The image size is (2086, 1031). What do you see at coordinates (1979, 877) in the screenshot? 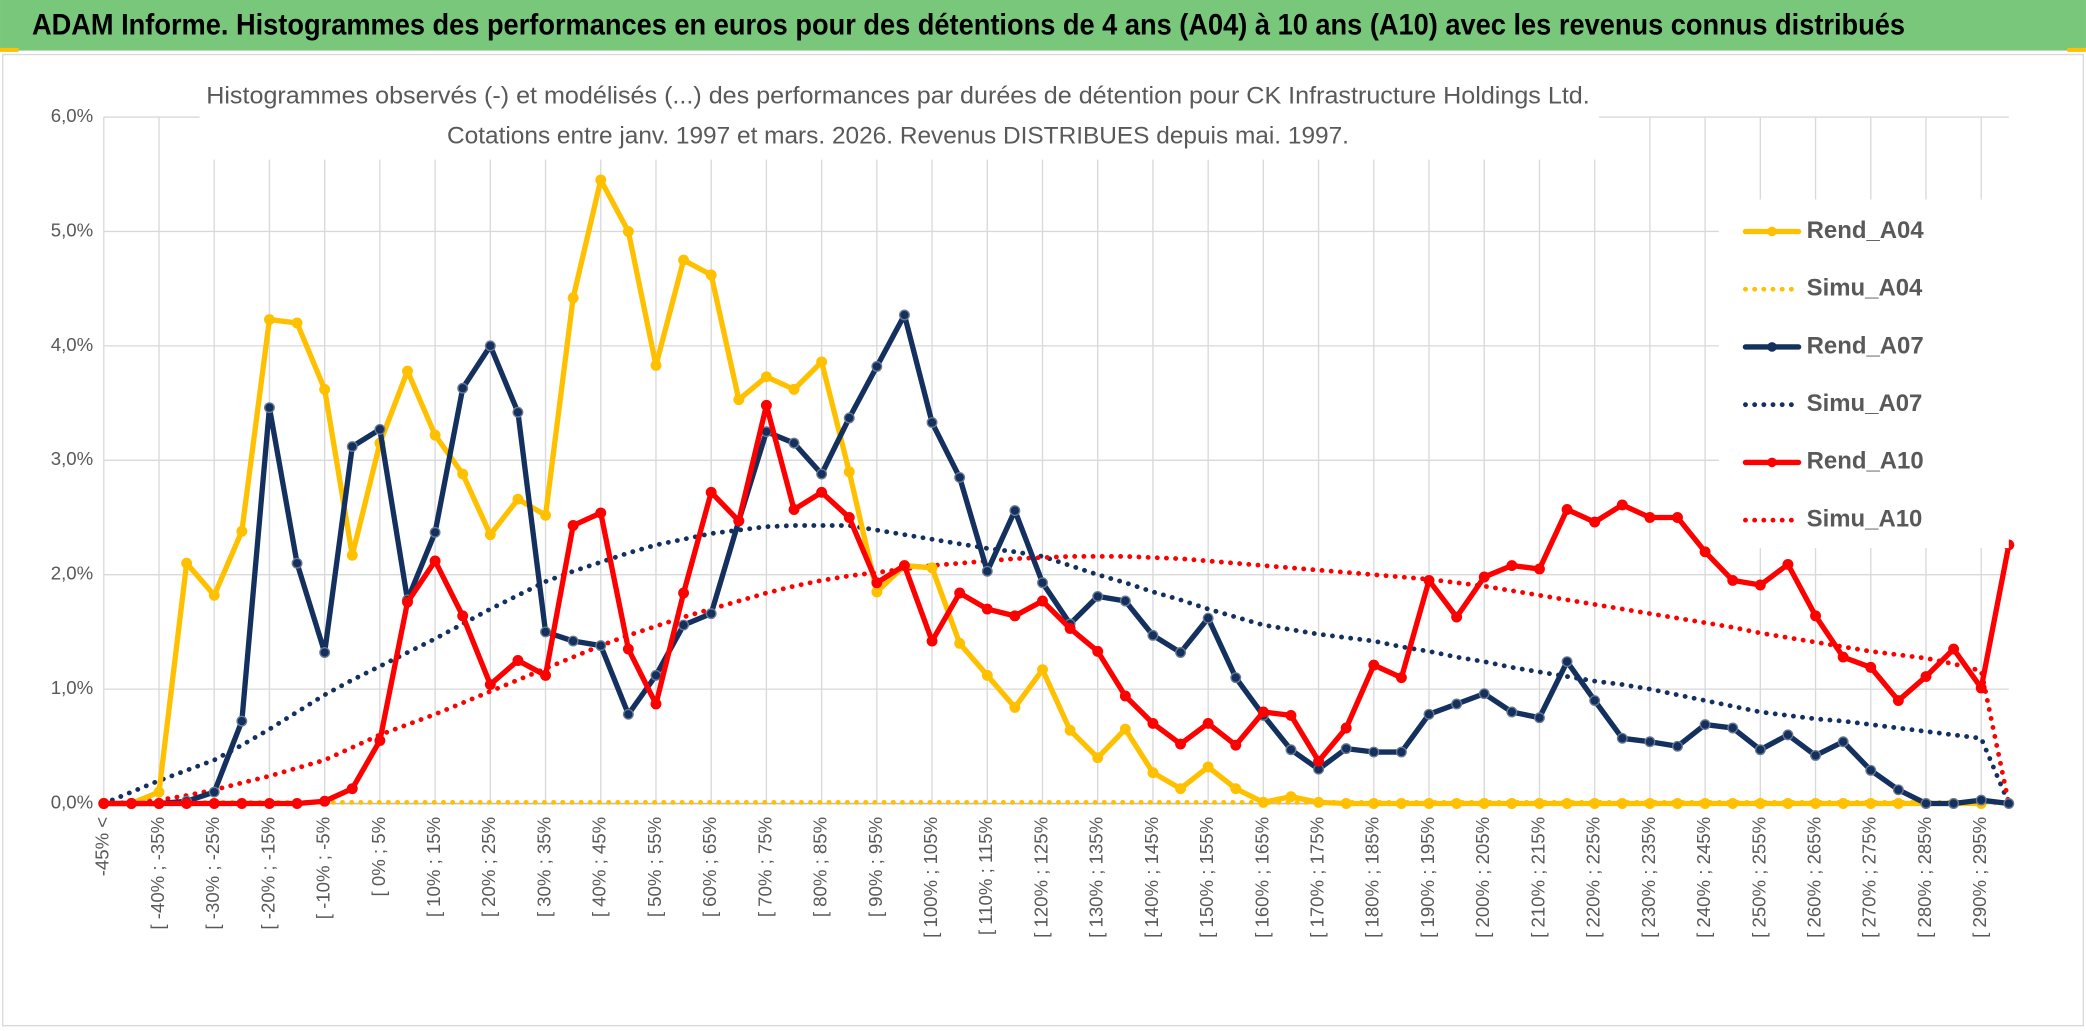
I see `x-tick-label: [ 290% ; 295%` at bounding box center [1979, 877].